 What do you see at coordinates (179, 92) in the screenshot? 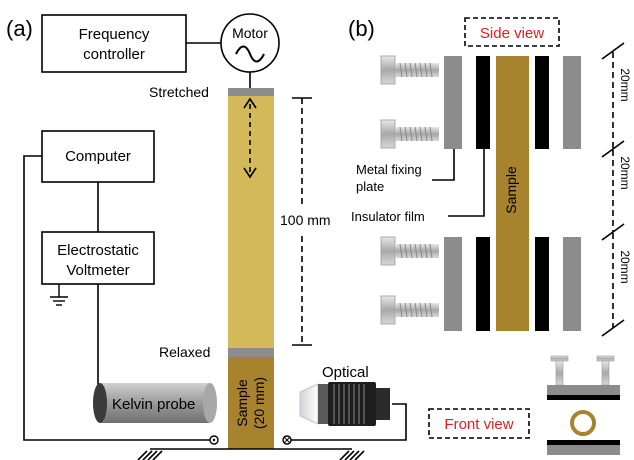
I see `stretched-label: Stretched` at bounding box center [179, 92].